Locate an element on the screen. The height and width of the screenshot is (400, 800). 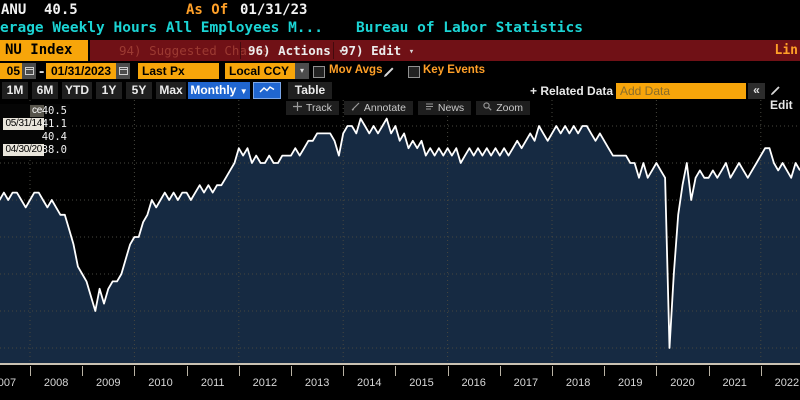
legend-value: 40.4 is located at coordinates (54, 137).